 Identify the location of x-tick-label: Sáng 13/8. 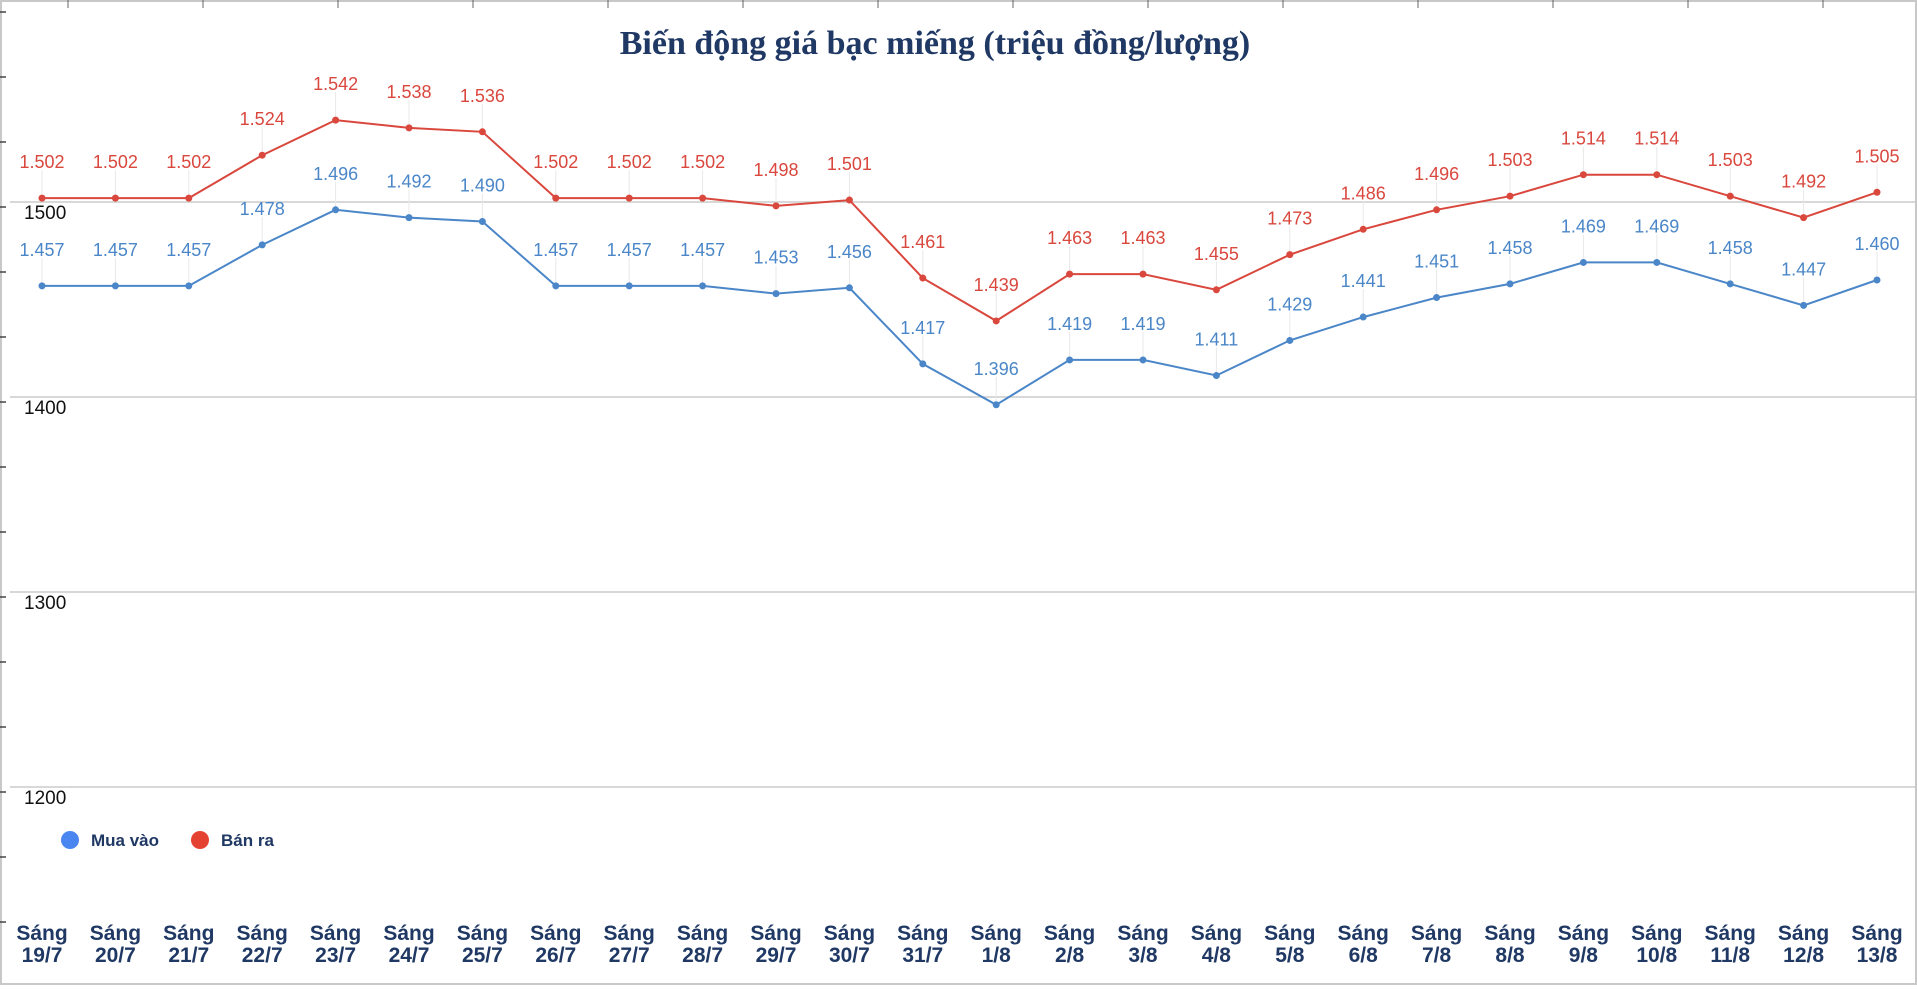
(1876, 944).